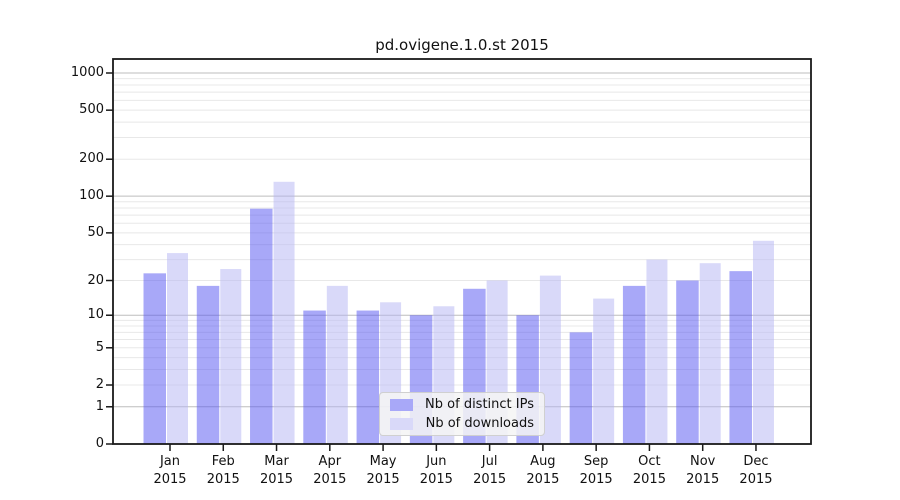 This screenshot has width=900, height=500. What do you see at coordinates (604, 371) in the screenshot?
I see `bar-downloads-Sep` at bounding box center [604, 371].